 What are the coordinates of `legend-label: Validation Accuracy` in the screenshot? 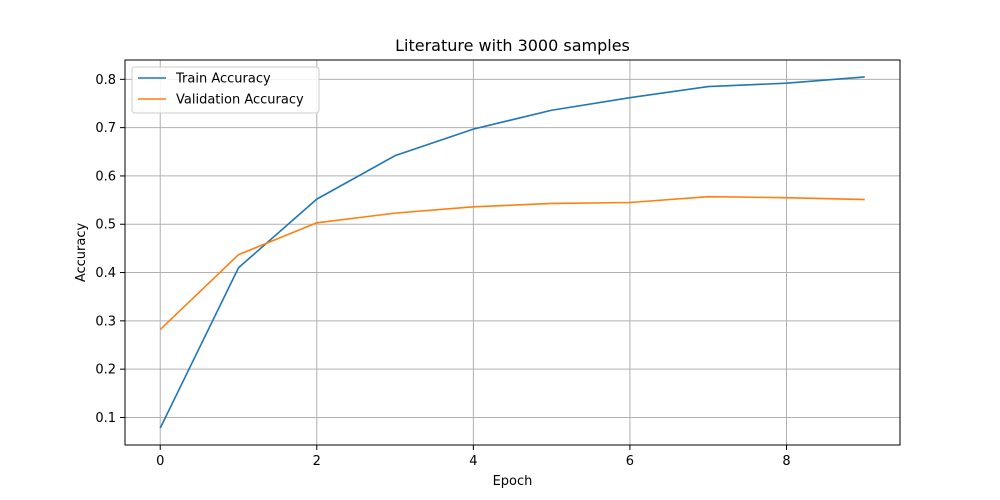 It's located at (240, 100).